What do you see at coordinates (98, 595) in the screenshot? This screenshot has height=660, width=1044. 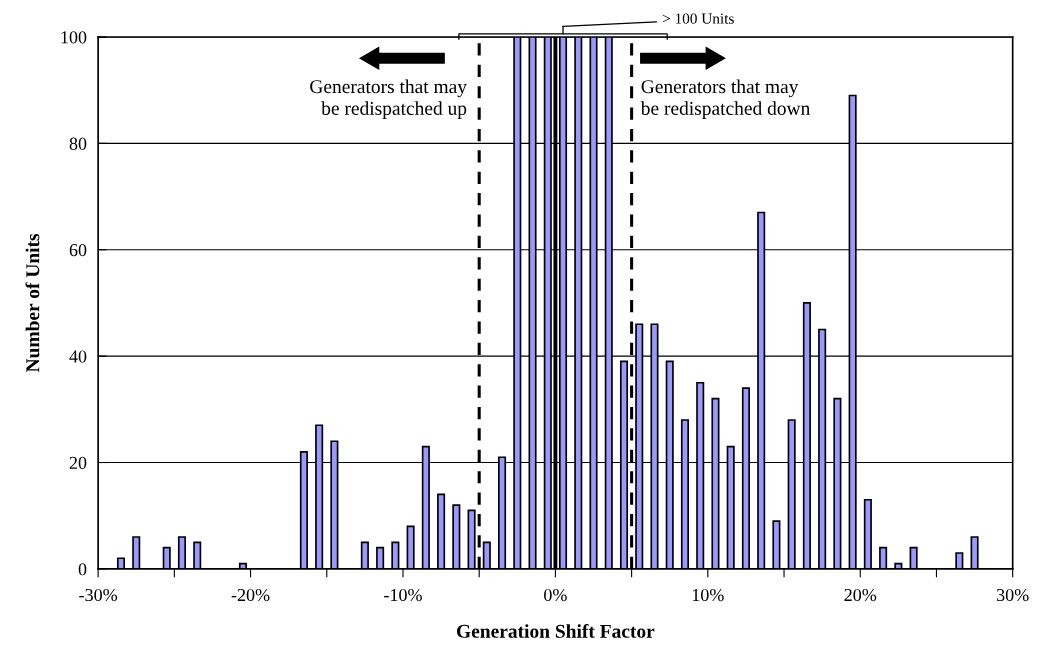 I see `x-tick-label: -30%` at bounding box center [98, 595].